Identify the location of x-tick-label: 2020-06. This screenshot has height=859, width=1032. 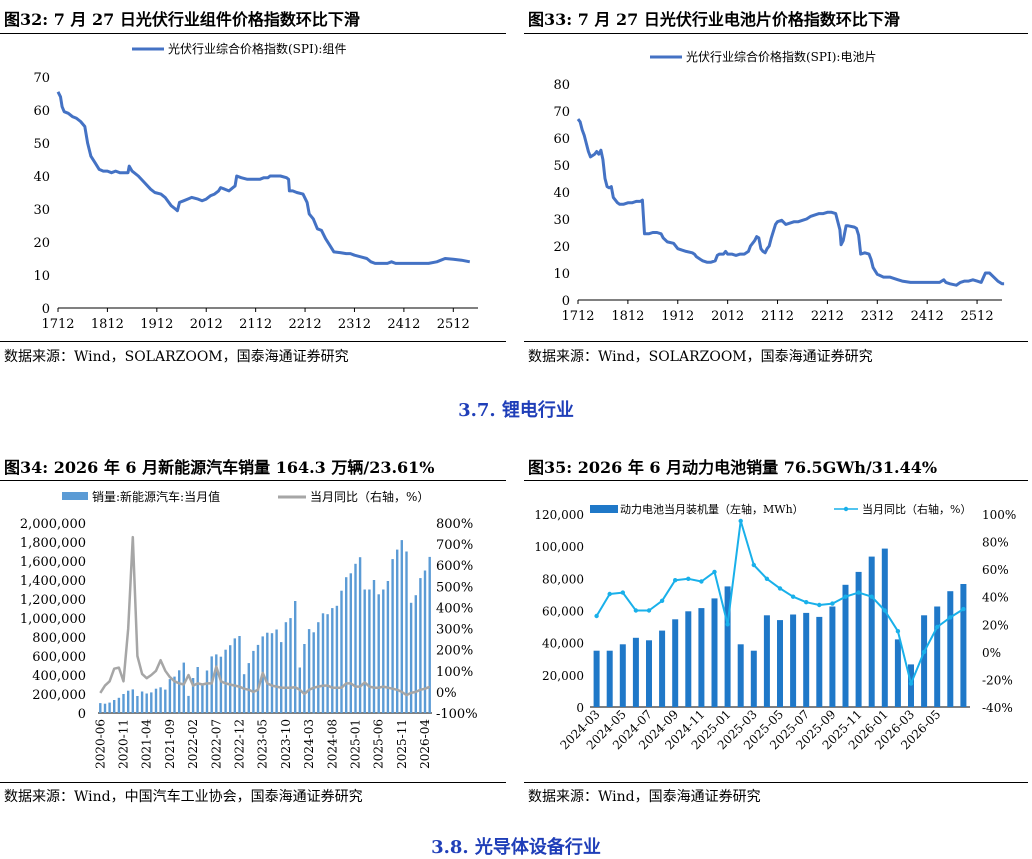
(100, 744).